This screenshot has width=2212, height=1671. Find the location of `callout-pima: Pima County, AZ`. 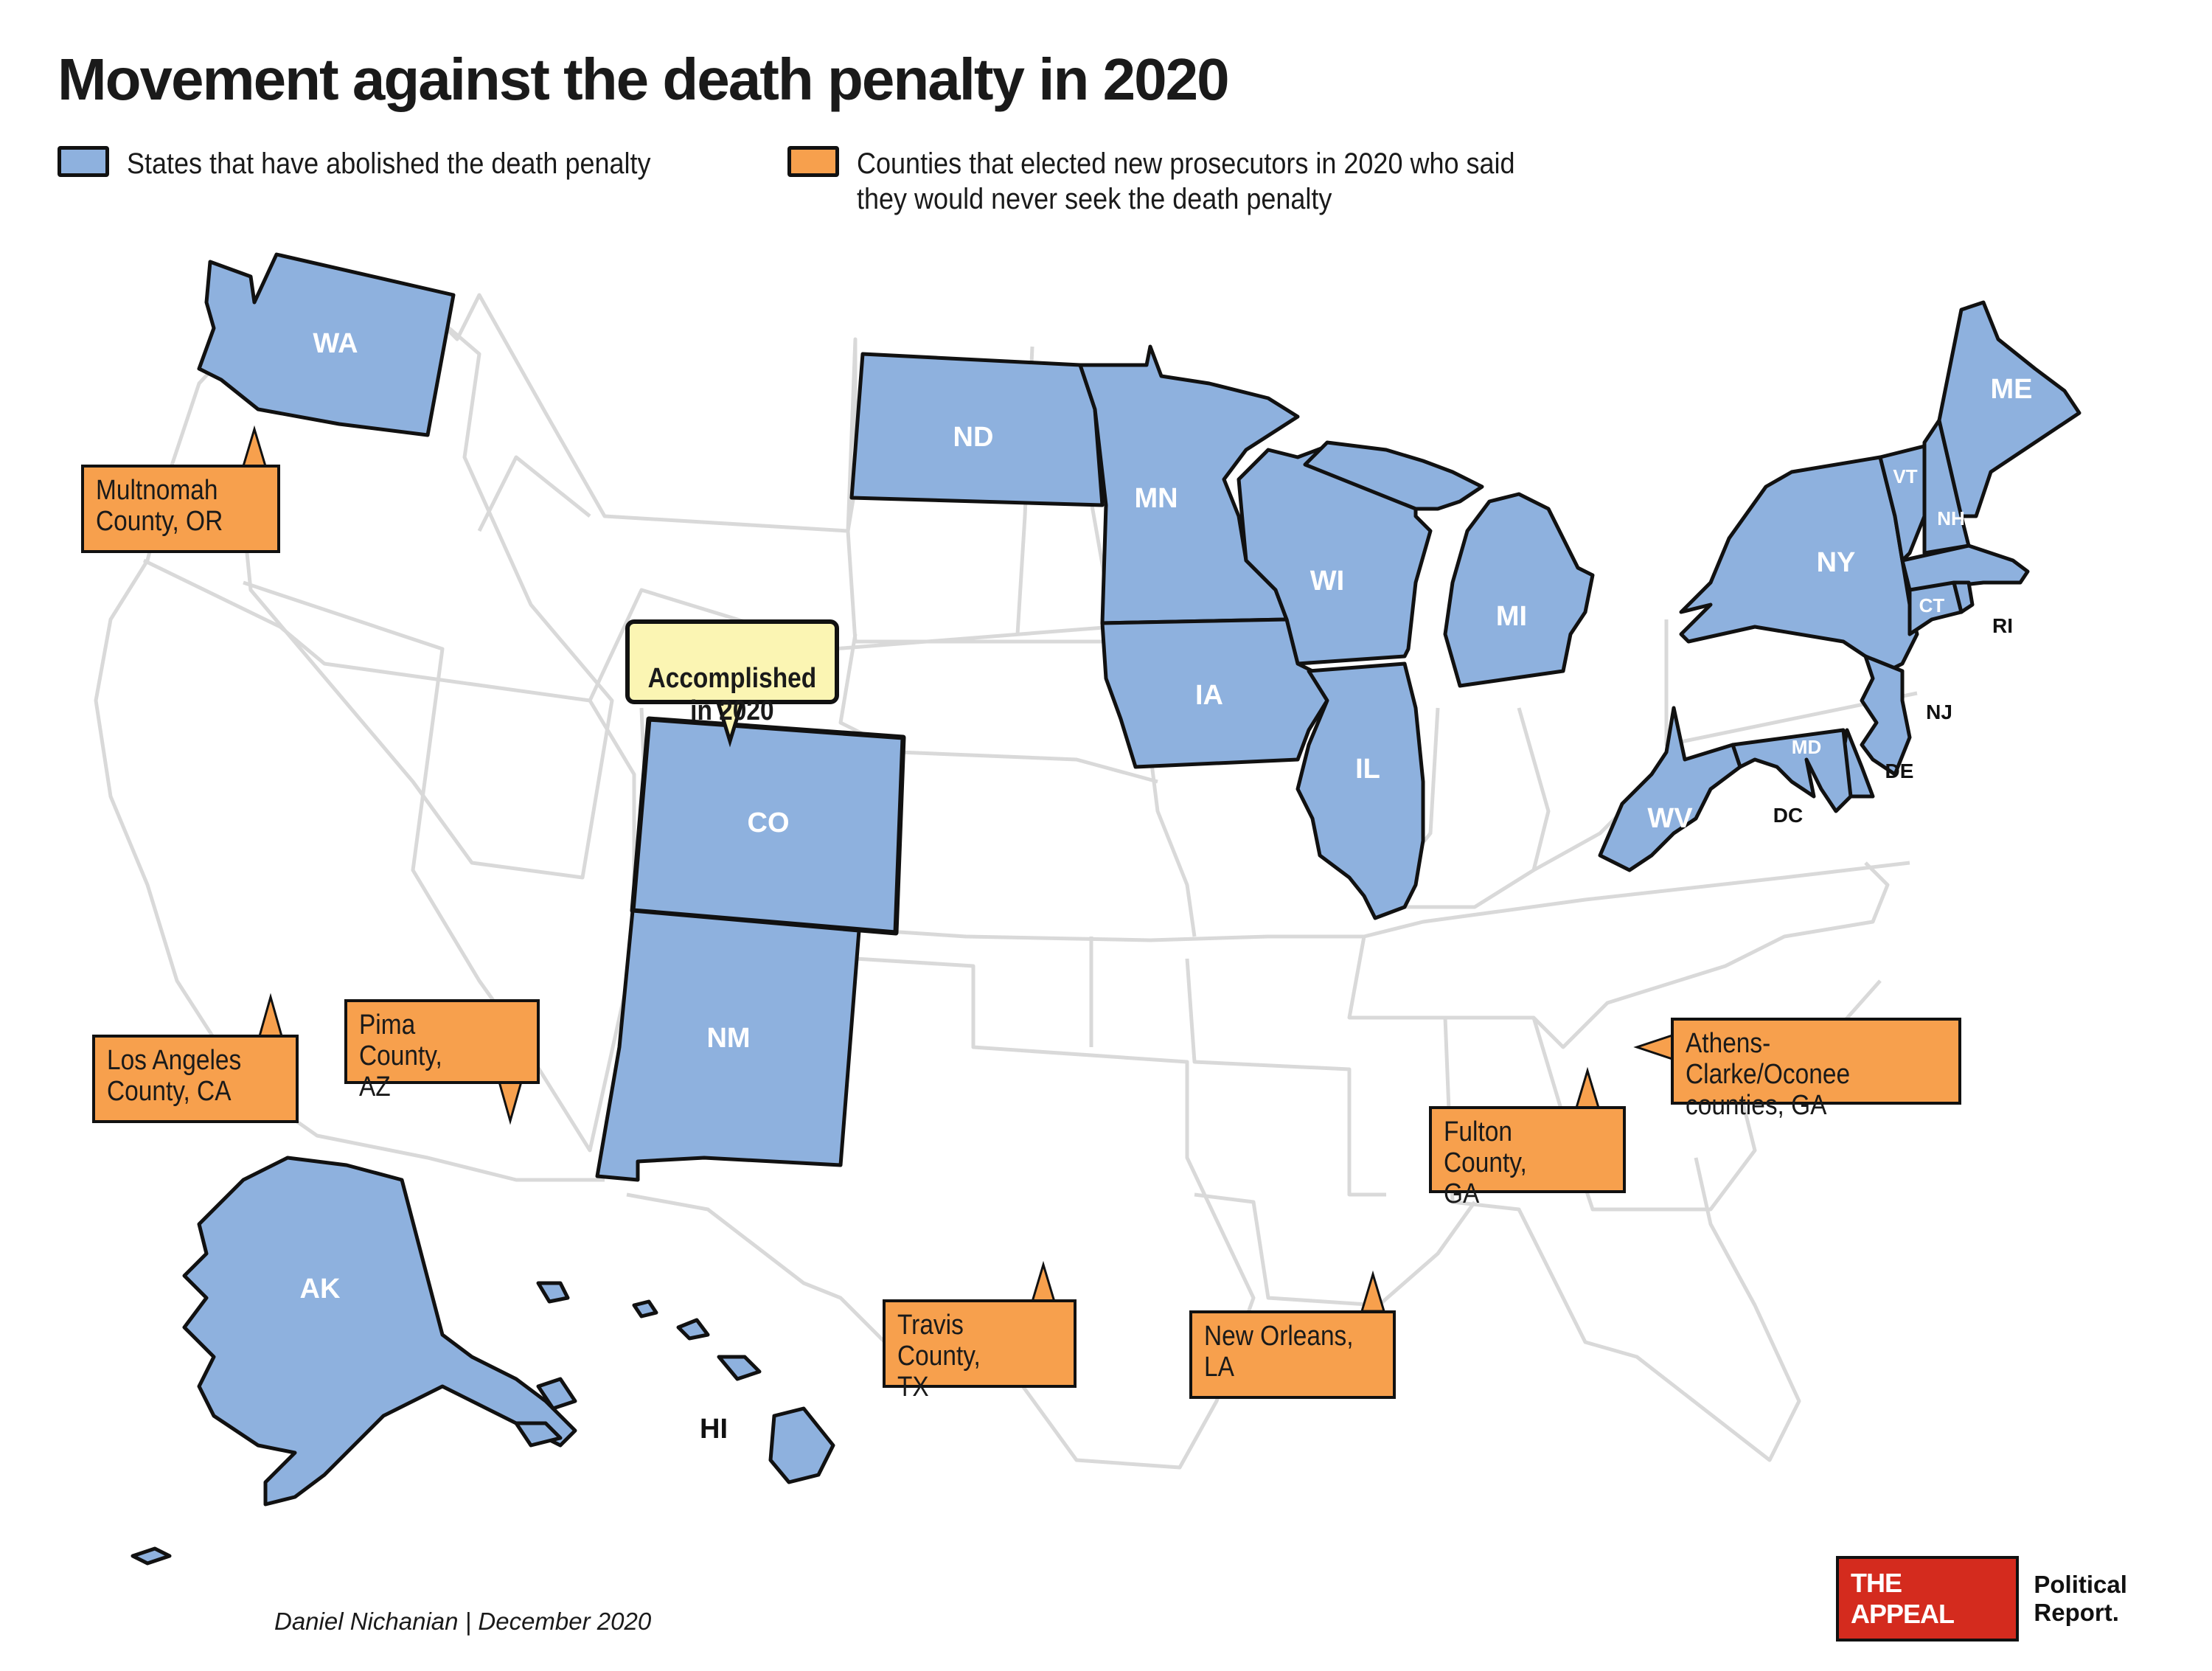

callout-pima: Pima County, AZ is located at coordinates (442, 1050).